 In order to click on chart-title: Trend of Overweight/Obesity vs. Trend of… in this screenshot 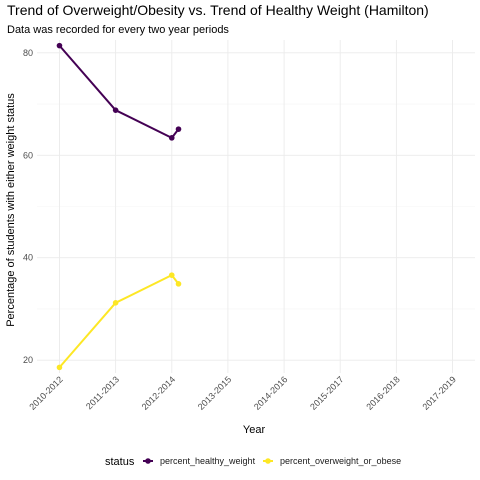, I will do `click(218, 10)`.